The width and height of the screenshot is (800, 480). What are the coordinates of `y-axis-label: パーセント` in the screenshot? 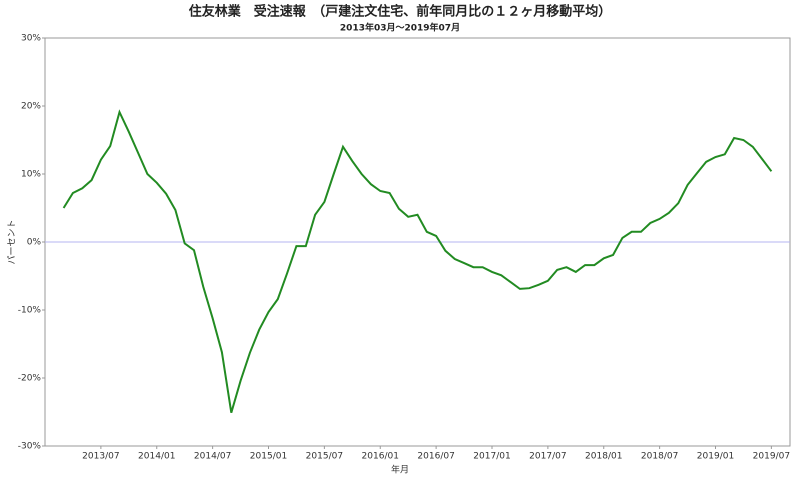 It's located at (12, 241).